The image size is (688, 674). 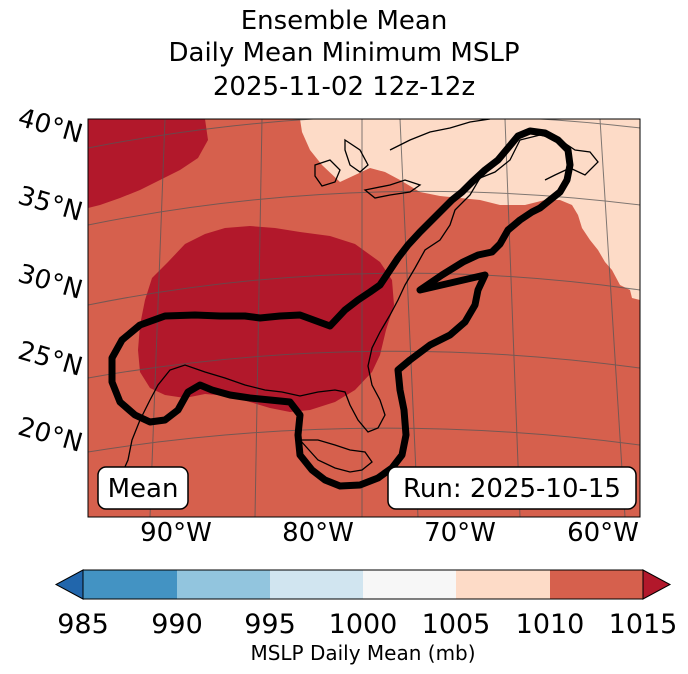 What do you see at coordinates (50, 435) in the screenshot?
I see `lat-label-20: 20°N` at bounding box center [50, 435].